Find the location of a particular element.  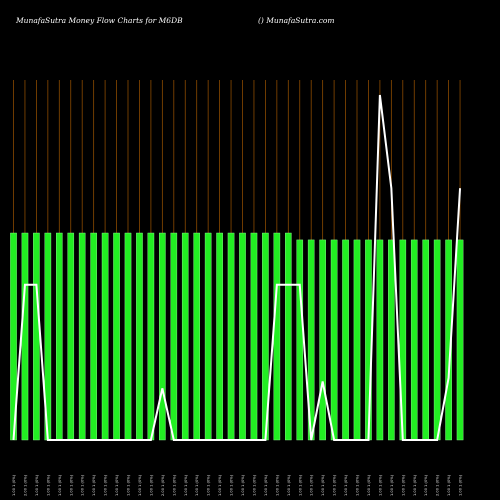

chart-title: MunafaSutra Money Flow Charts for M6DB is located at coordinates (99, 20).